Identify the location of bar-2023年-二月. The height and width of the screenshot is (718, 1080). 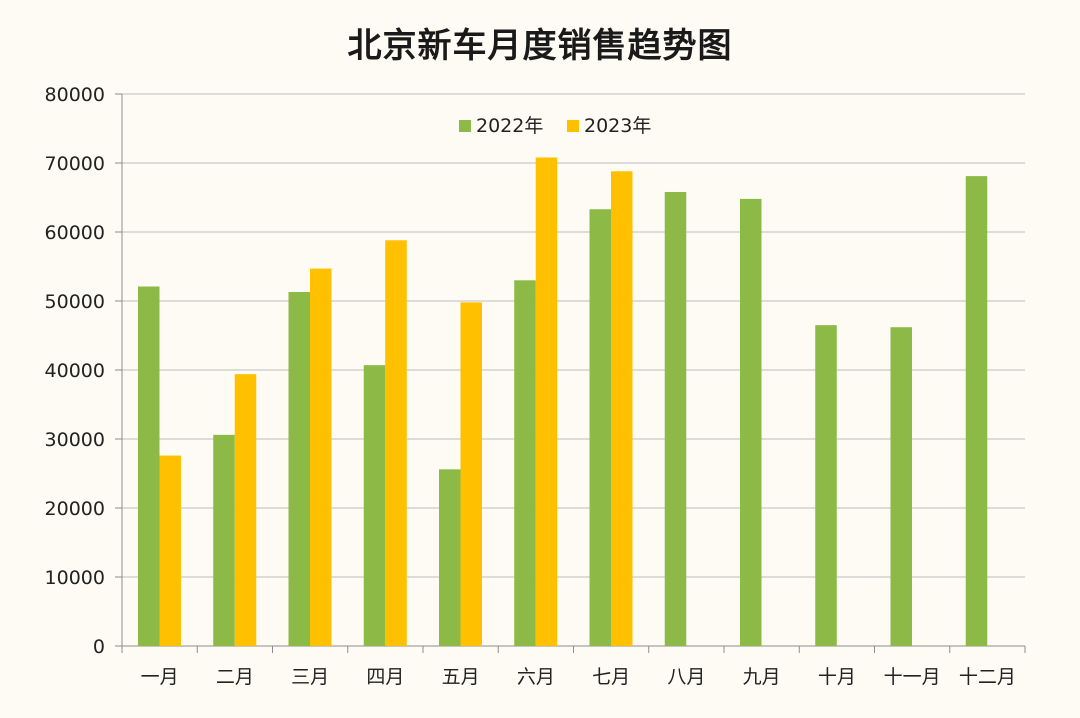
(245, 510).